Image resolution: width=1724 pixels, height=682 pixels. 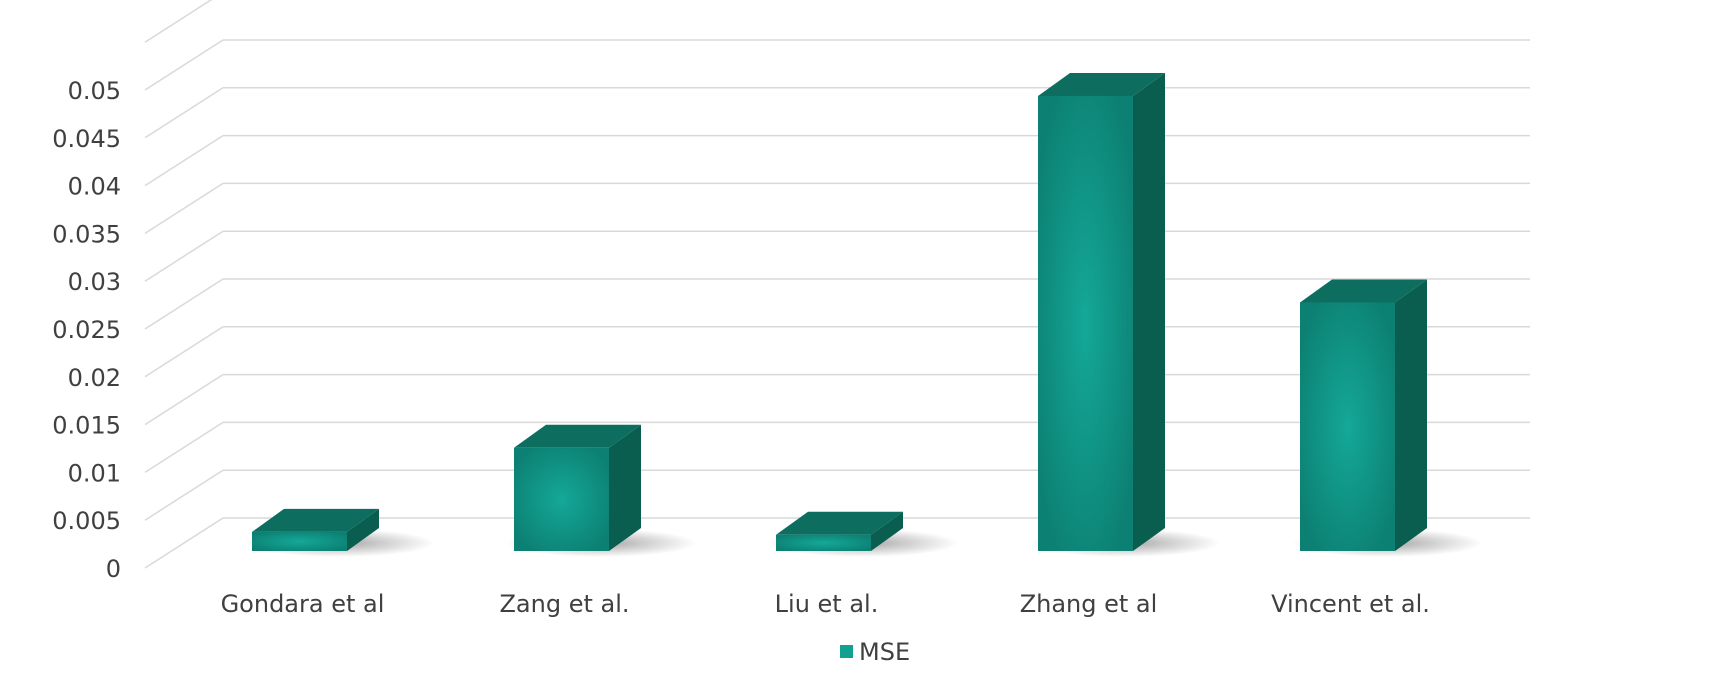 What do you see at coordinates (94, 378) in the screenshot?
I see `y-tick-label: 0.02` at bounding box center [94, 378].